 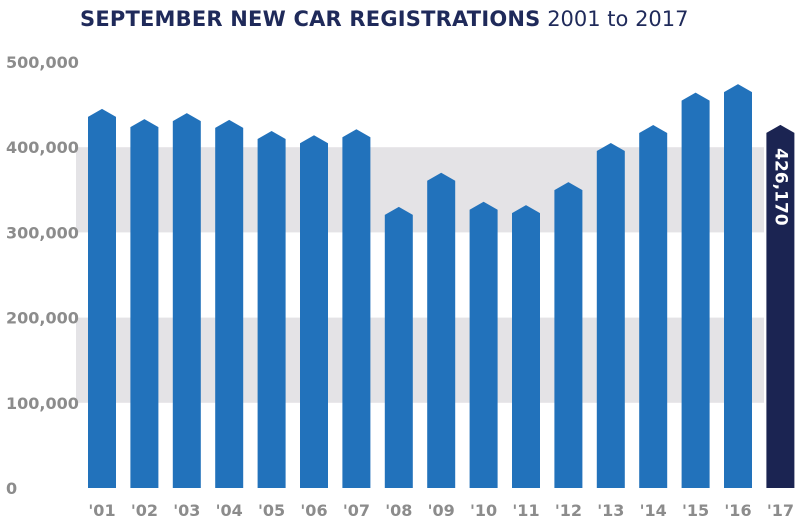 I want to click on x-tick-label: '10, so click(x=483, y=510).